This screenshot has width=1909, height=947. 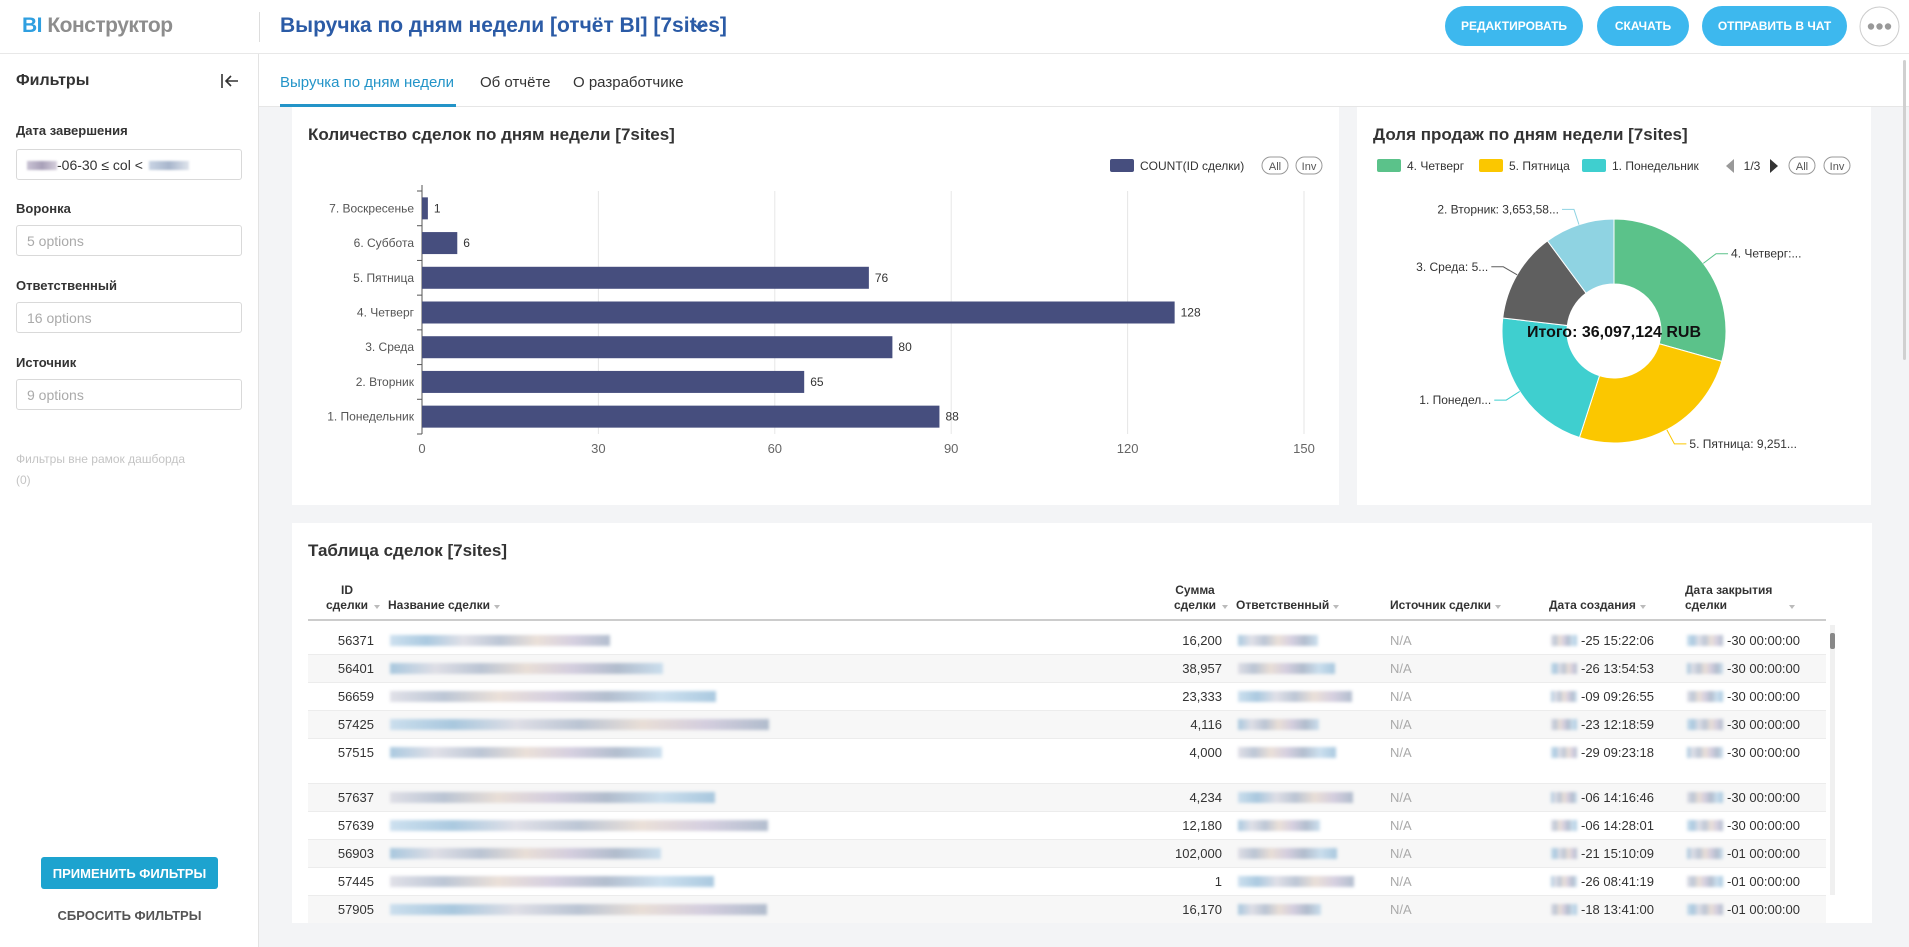 What do you see at coordinates (259, 27) in the screenshot?
I see `divider` at bounding box center [259, 27].